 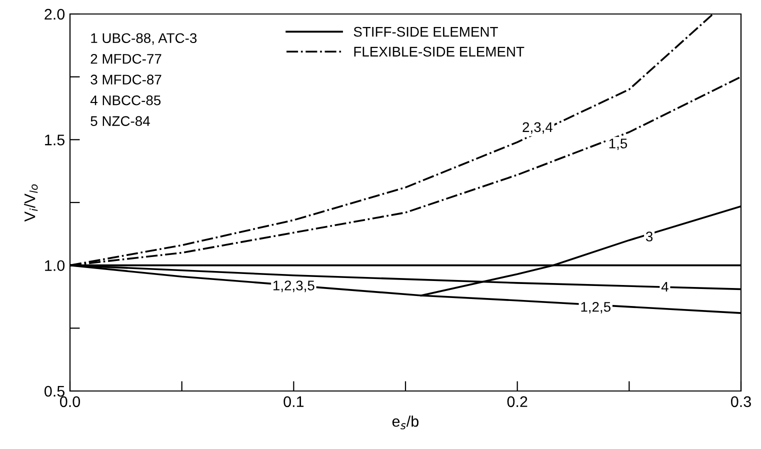 I want to click on y-axis-title: V$_{i}$/V$_{lo}$, so click(x=31, y=203).